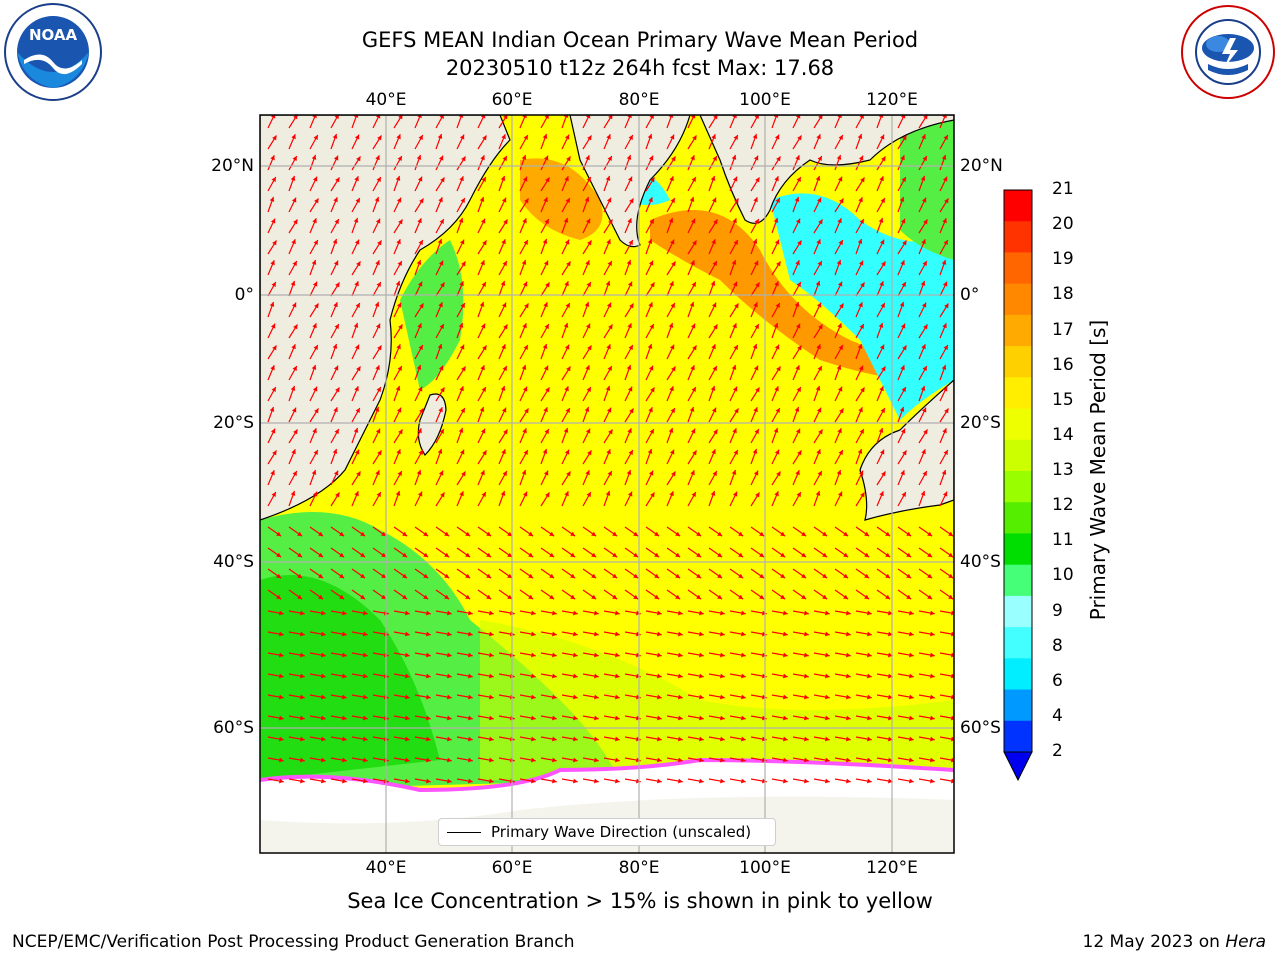 This screenshot has width=1280, height=960. What do you see at coordinates (1063, 189) in the screenshot?
I see `colorbar-tick-label: 21` at bounding box center [1063, 189].